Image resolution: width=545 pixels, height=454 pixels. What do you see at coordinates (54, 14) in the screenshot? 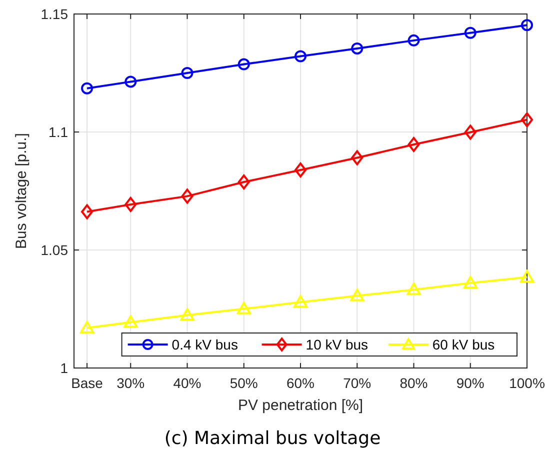
I see `y-tick-label: 1.15` at bounding box center [54, 14].